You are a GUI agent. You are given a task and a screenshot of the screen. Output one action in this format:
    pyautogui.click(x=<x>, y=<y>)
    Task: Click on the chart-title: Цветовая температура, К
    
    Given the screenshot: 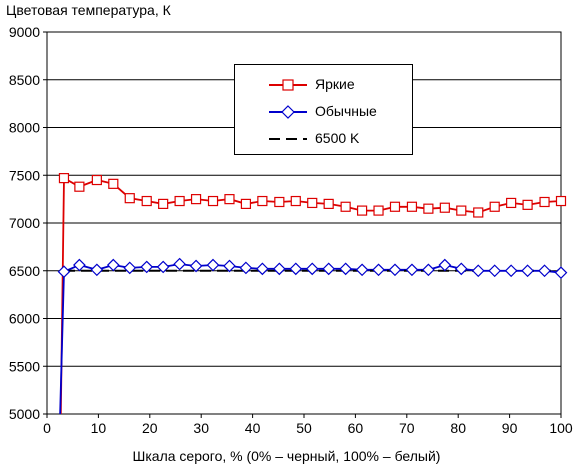 What is the action you would take?
    pyautogui.click(x=88, y=10)
    